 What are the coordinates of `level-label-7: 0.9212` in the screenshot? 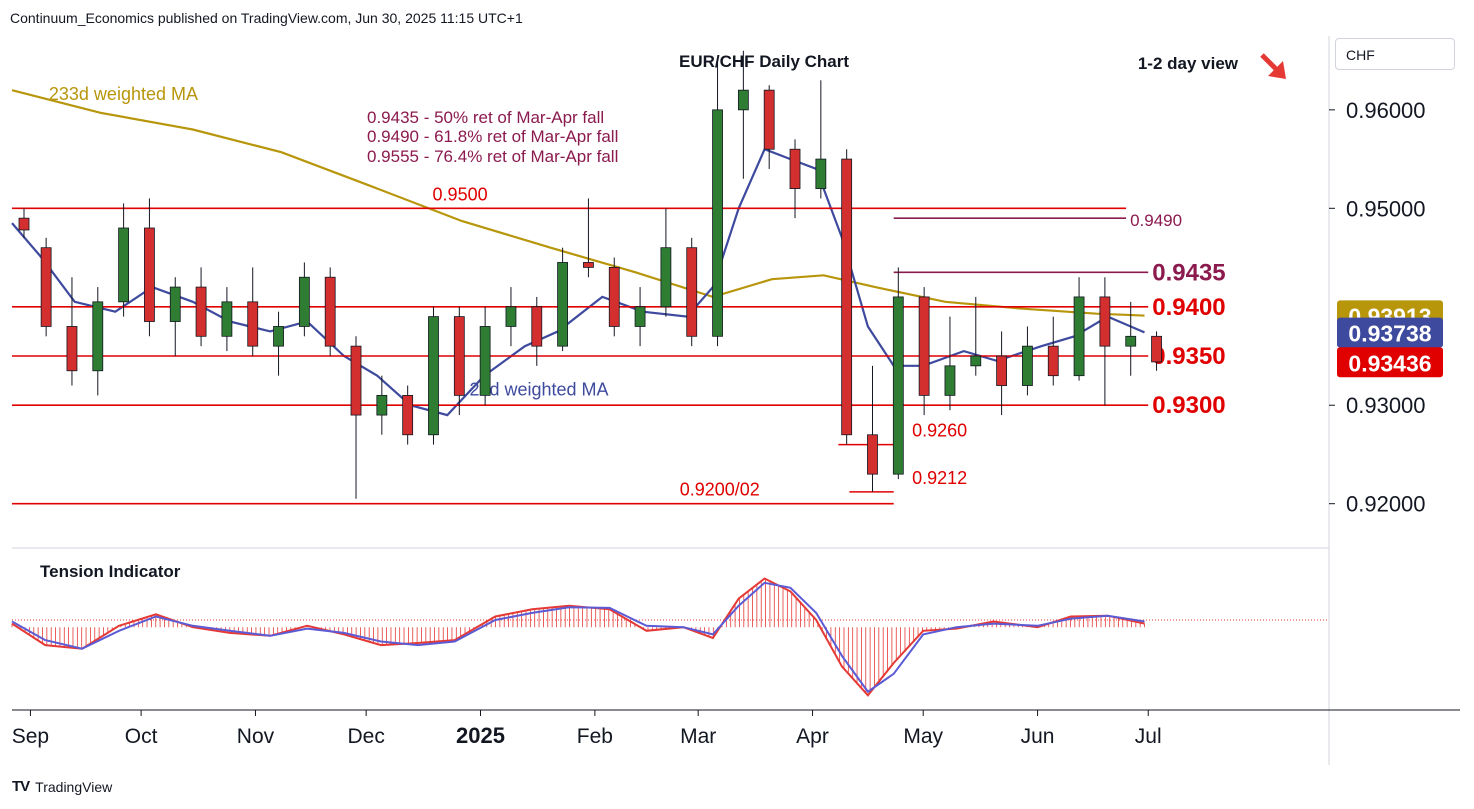 It's located at (939, 478).